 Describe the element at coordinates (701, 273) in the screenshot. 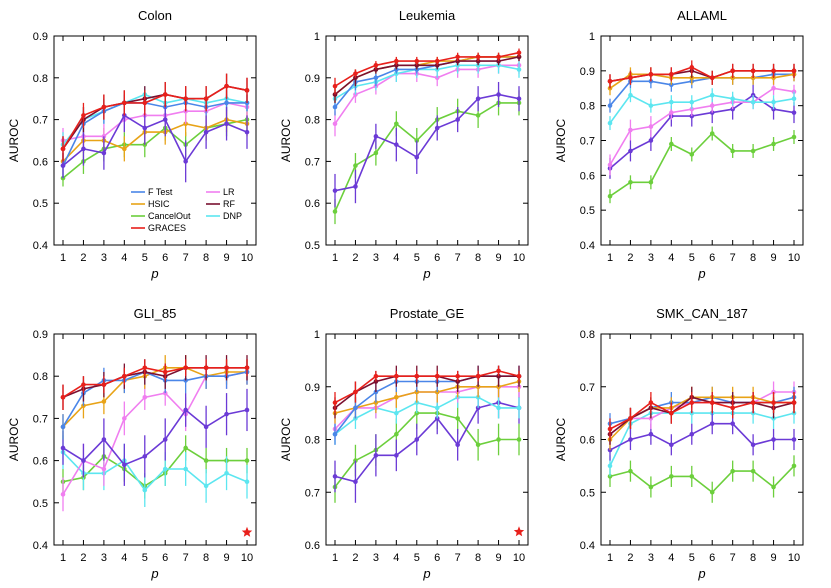

I see `x-axis-label: p` at that location.